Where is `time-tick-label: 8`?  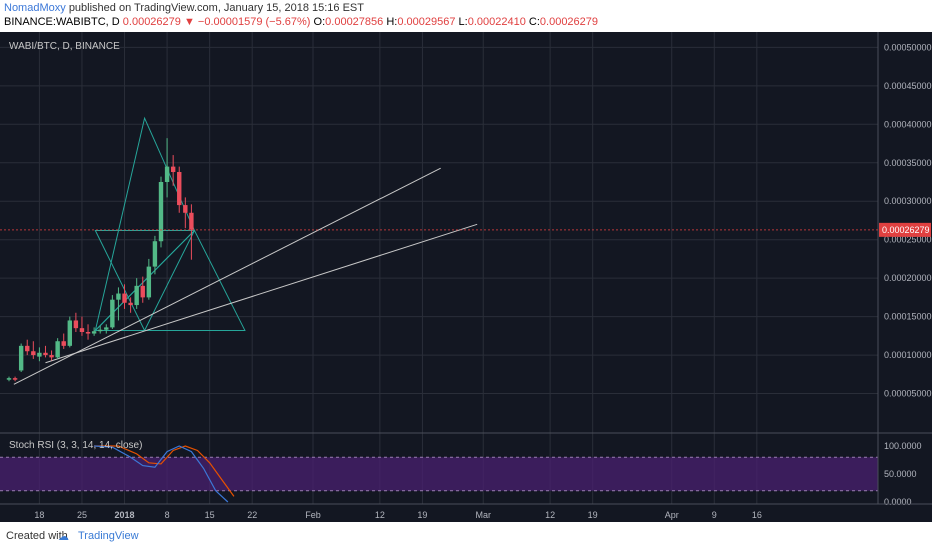 time-tick-label: 8 is located at coordinates (167, 515).